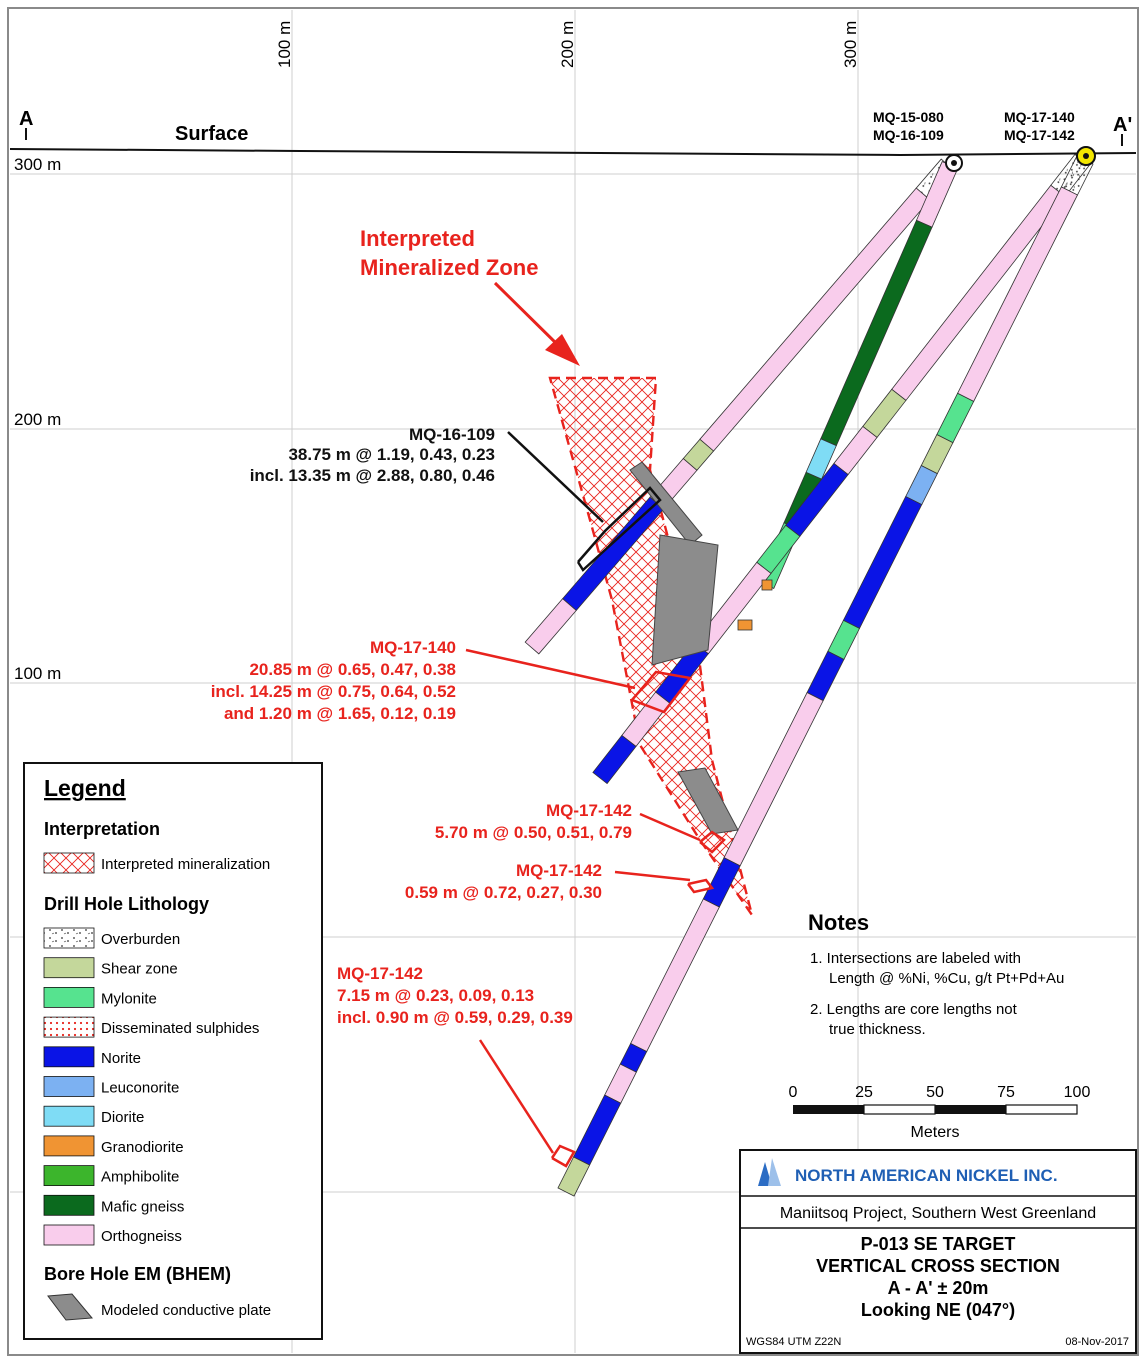 The height and width of the screenshot is (1363, 1144). Describe the element at coordinates (938, 1266) in the screenshot. I see `title-line: VERTICAL CROSS SECTION` at that location.